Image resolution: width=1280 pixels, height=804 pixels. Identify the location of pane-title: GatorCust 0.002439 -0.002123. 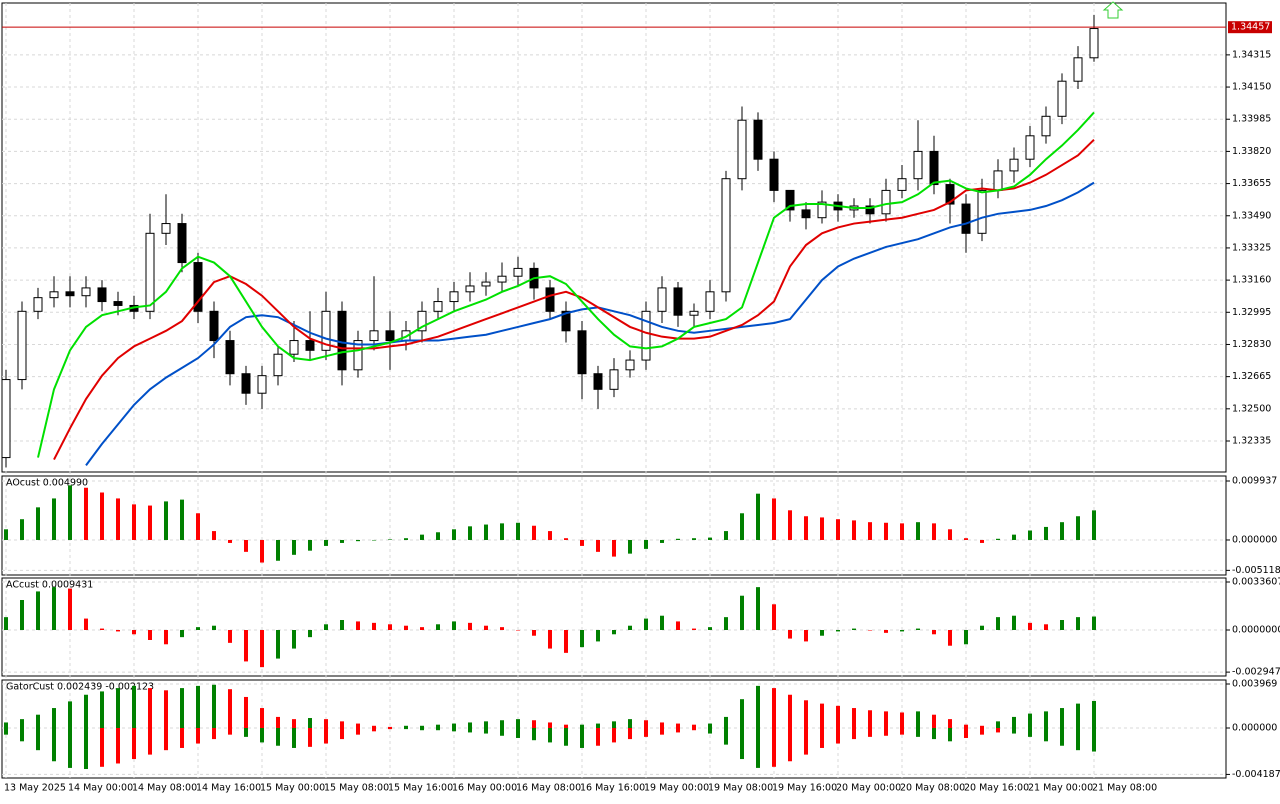
(80, 687).